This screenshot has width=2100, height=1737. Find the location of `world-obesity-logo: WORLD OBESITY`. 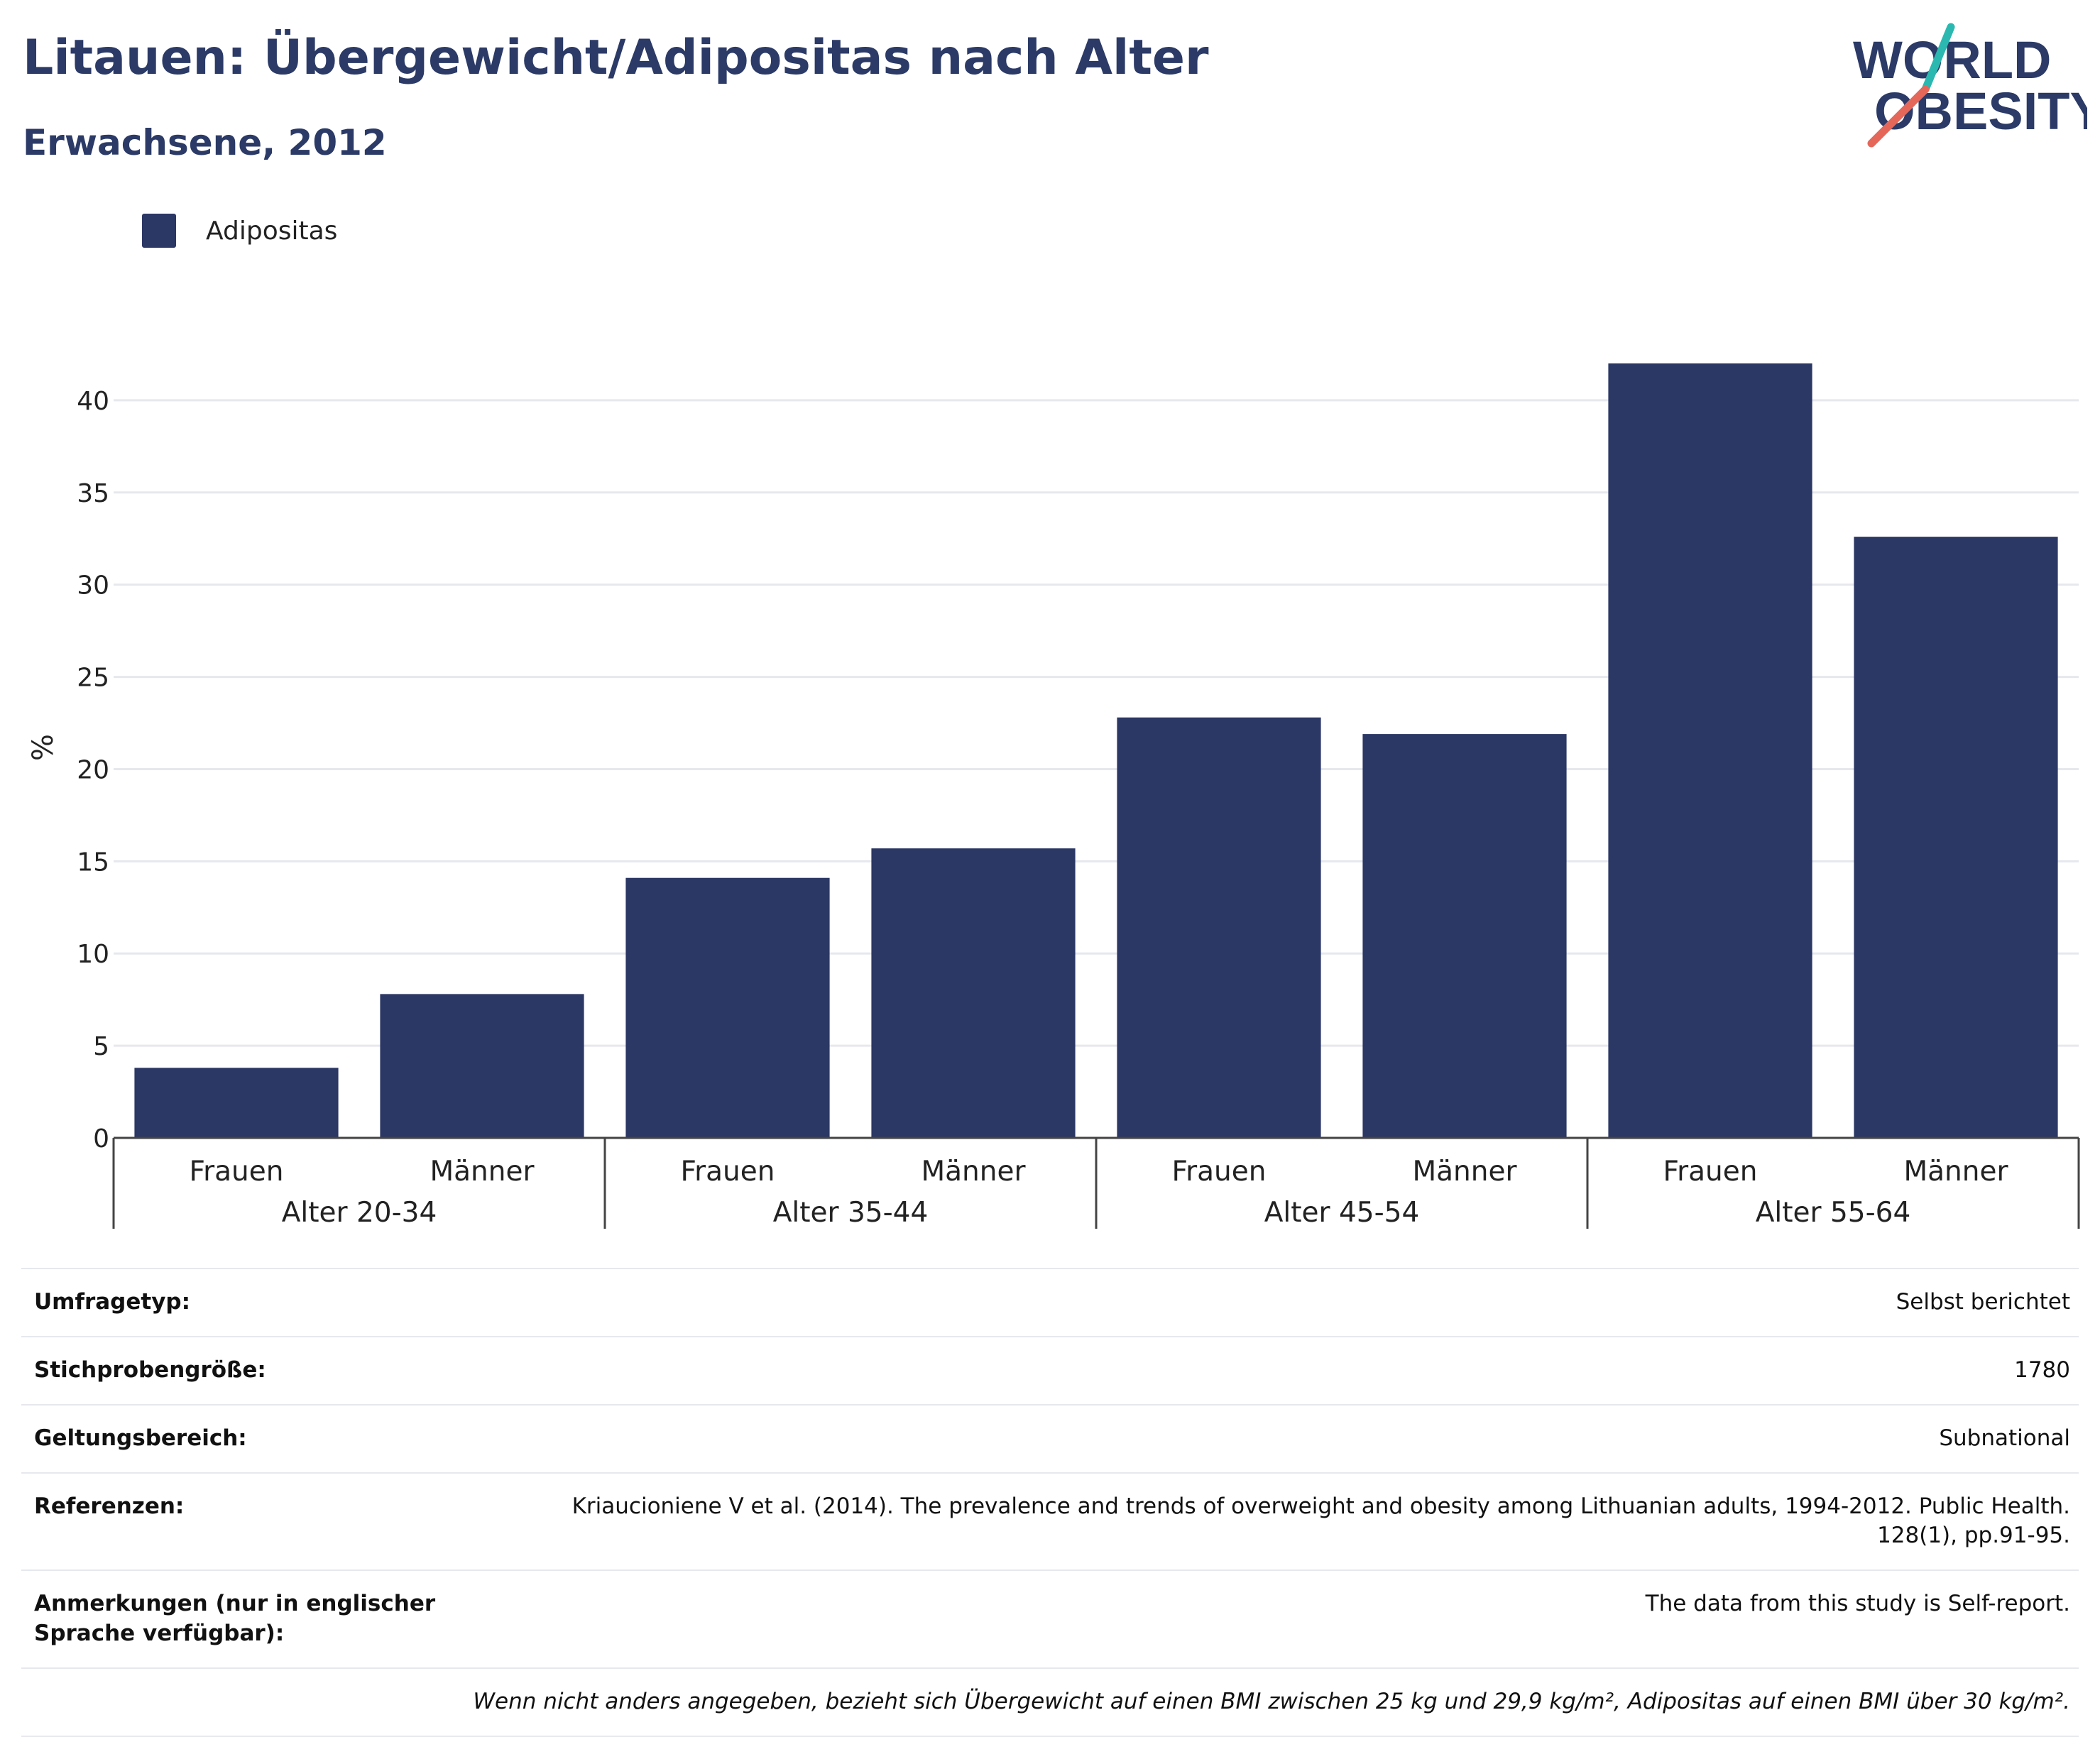

world-obesity-logo: WORLD OBESITY is located at coordinates (1970, 85).